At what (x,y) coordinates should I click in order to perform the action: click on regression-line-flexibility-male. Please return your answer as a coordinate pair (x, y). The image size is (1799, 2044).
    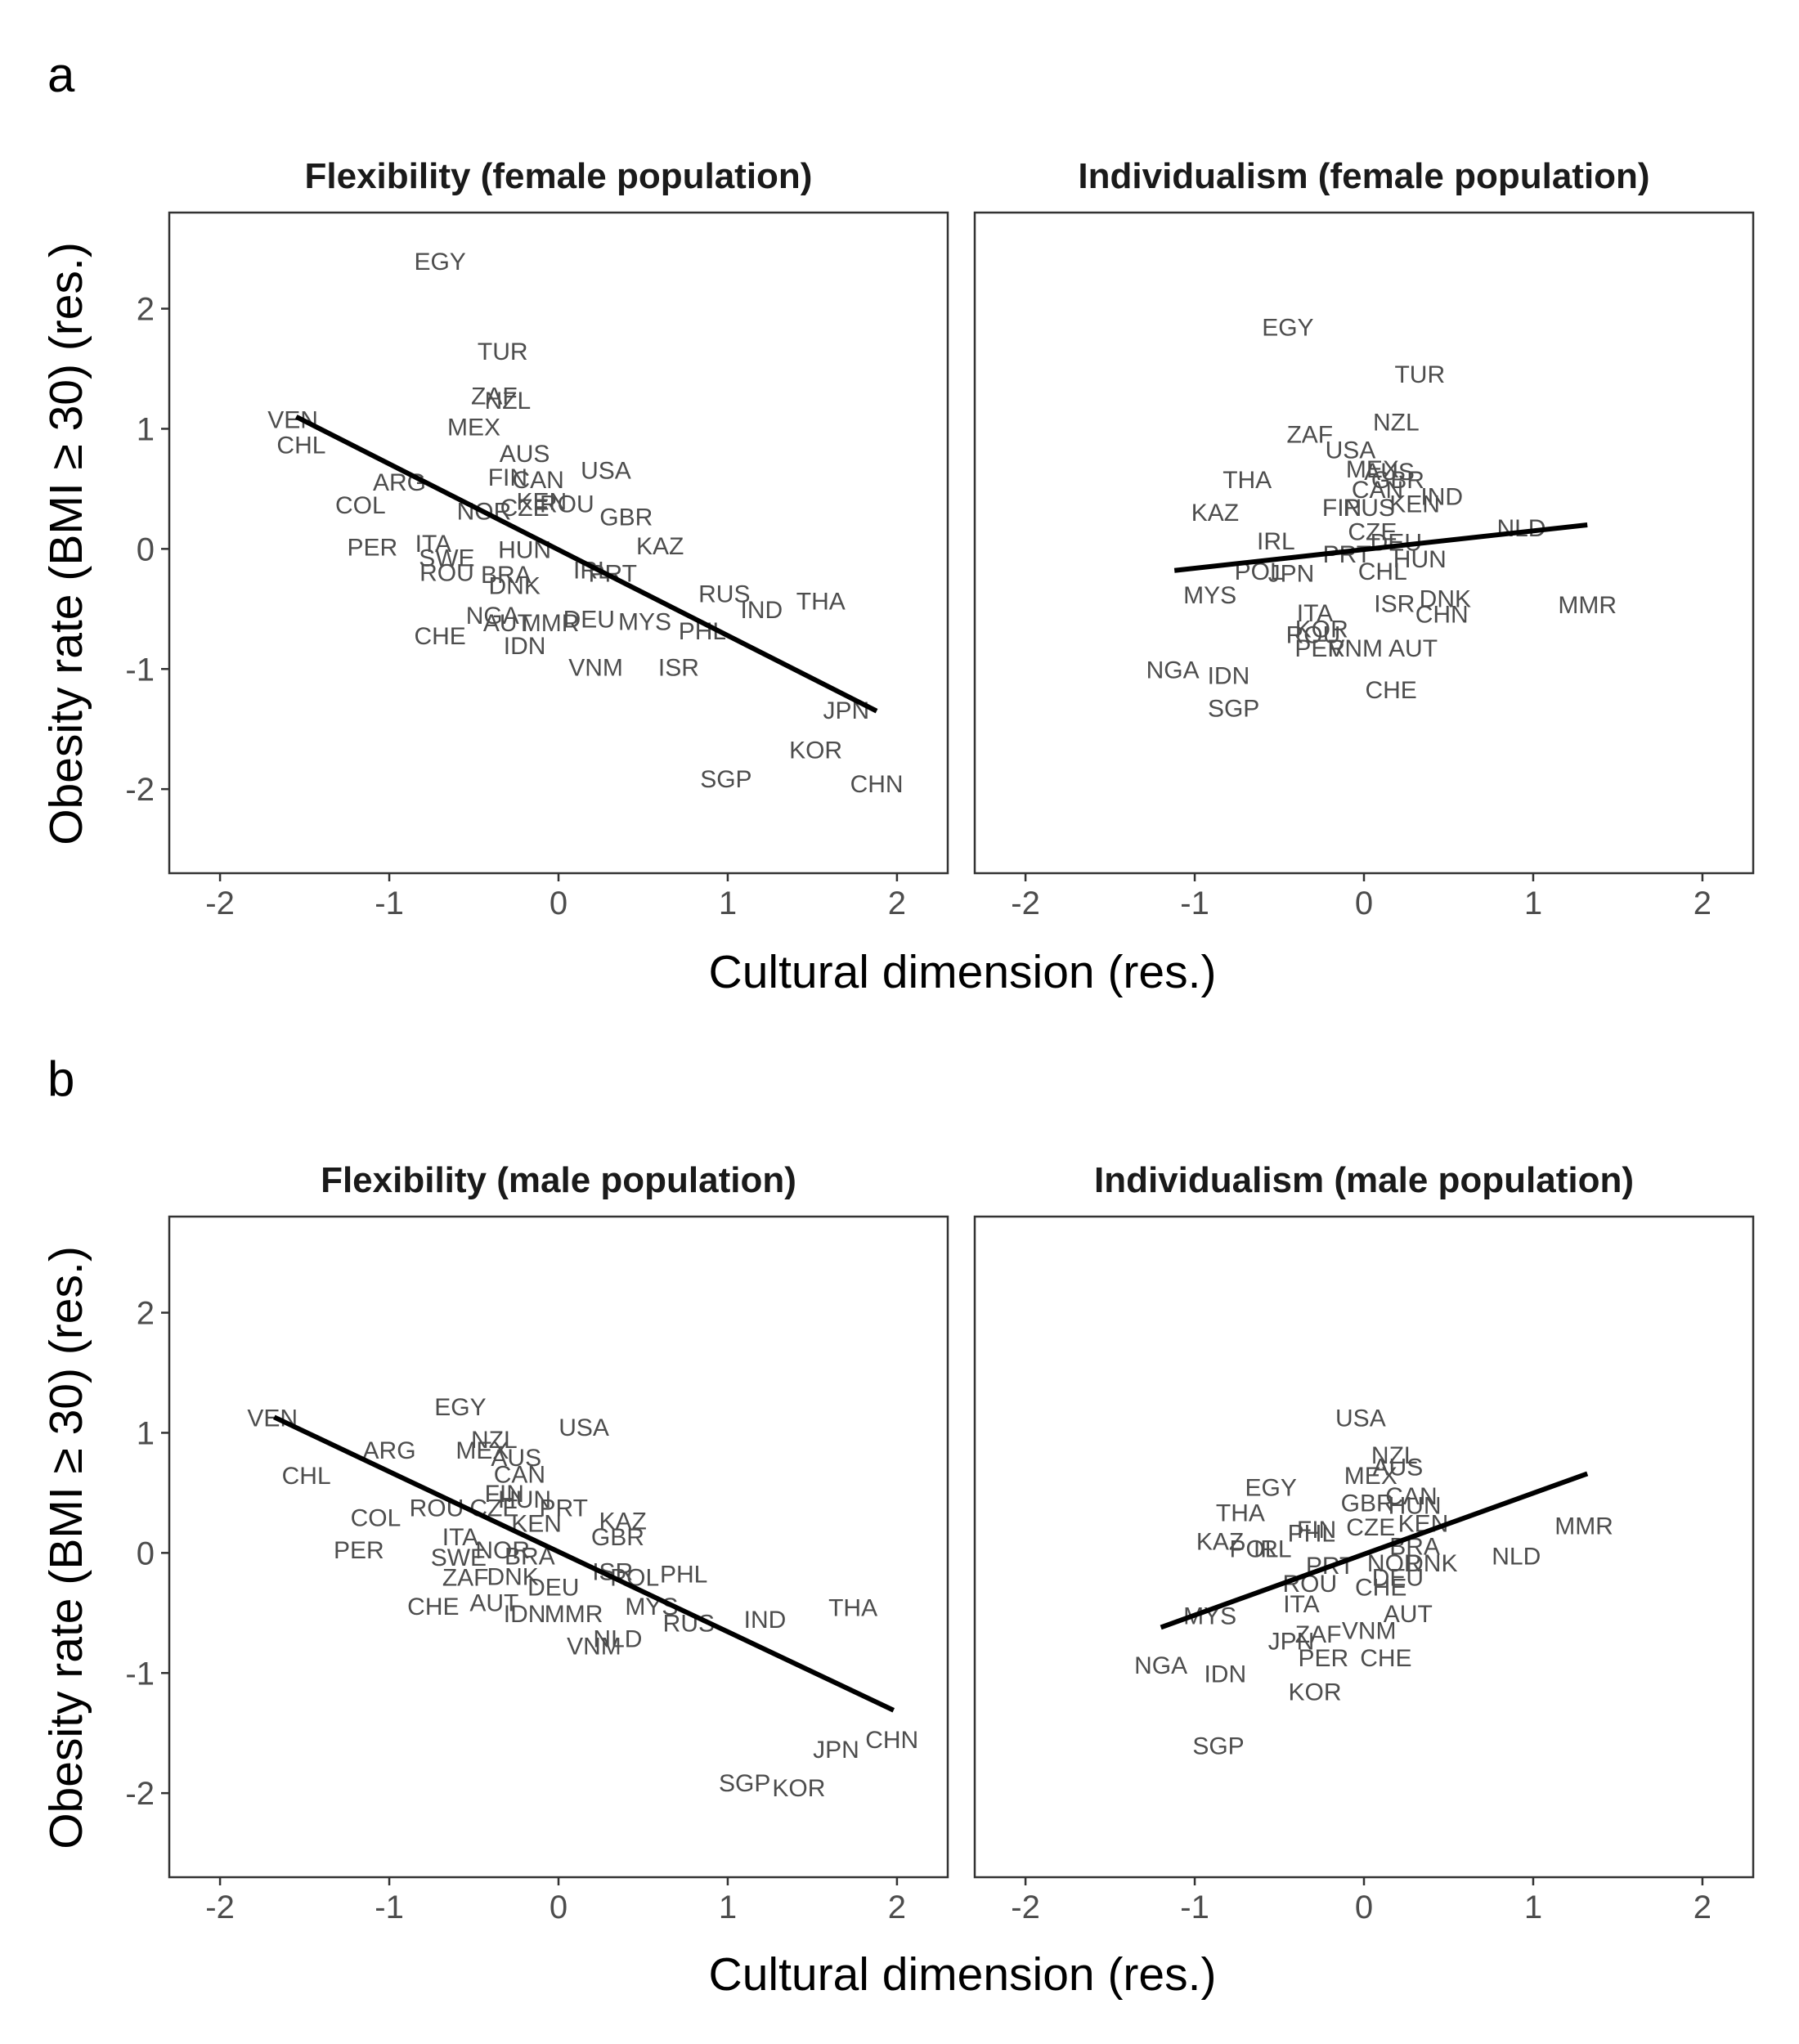
    Looking at the image, I should click on (584, 1563).